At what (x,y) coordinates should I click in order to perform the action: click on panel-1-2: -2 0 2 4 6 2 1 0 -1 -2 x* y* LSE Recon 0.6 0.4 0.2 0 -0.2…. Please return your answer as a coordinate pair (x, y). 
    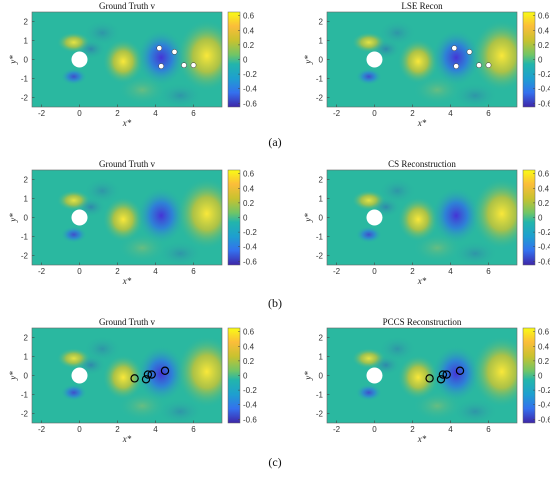
    Looking at the image, I should click on (426, 64).